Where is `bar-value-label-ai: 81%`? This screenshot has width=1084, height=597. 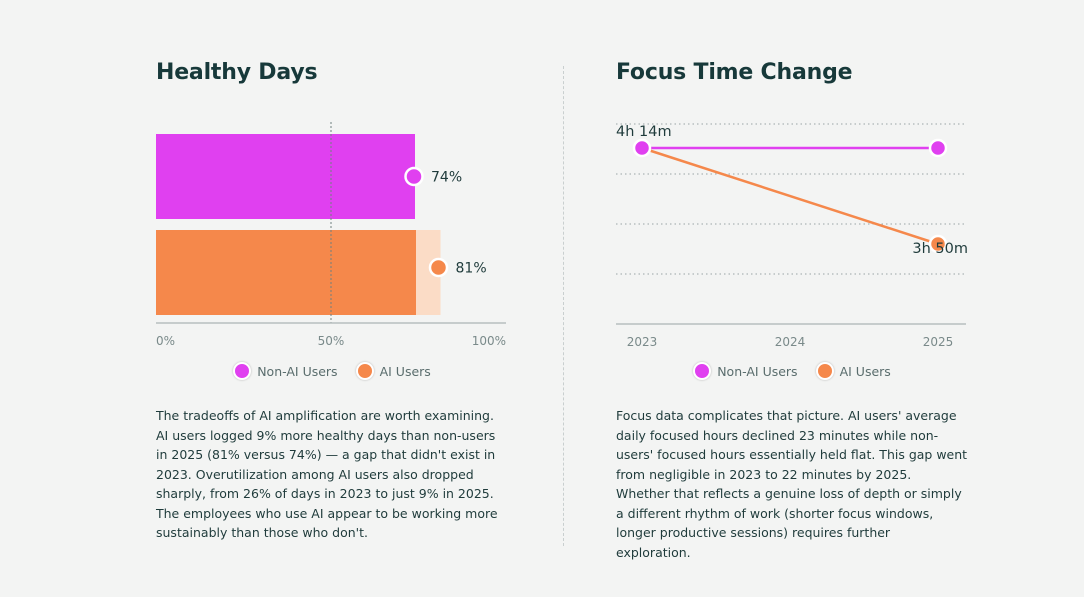
bar-value-label-ai: 81% is located at coordinates (471, 269).